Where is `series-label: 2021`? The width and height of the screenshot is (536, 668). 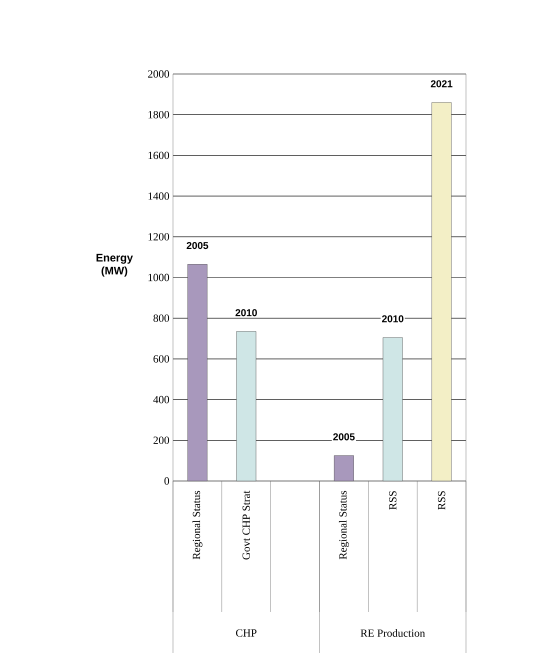 series-label: 2021 is located at coordinates (441, 84).